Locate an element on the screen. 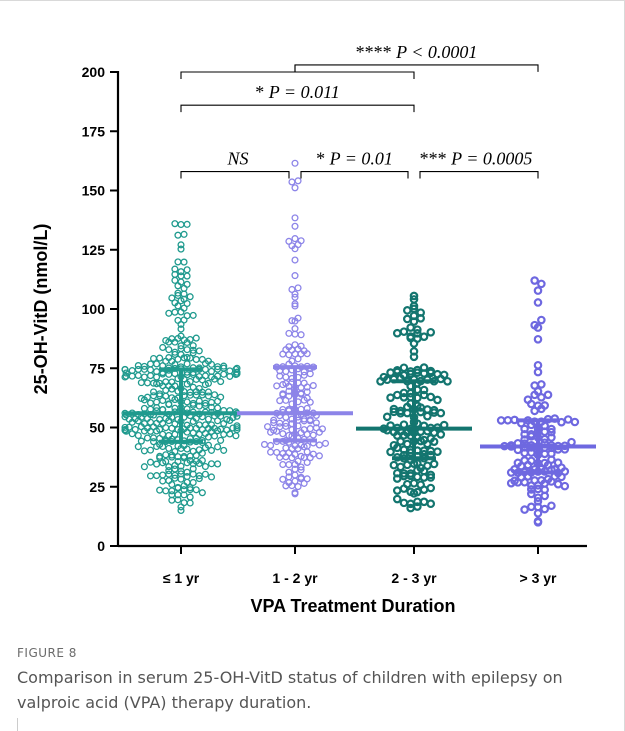  y-tick-label: 200 is located at coordinates (94, 72).